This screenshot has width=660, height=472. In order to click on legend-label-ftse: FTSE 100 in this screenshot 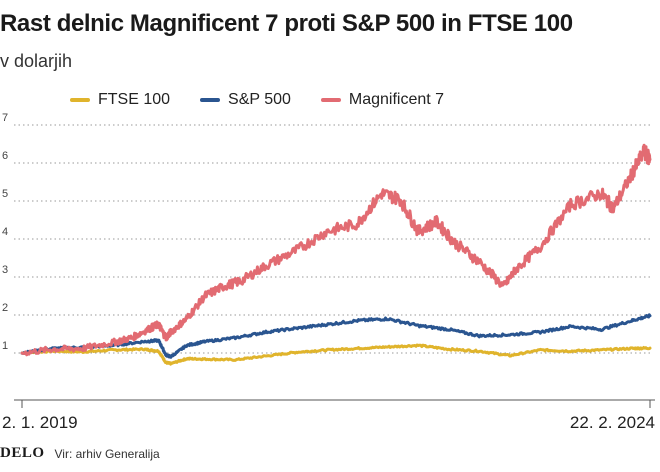, I will do `click(134, 99)`.